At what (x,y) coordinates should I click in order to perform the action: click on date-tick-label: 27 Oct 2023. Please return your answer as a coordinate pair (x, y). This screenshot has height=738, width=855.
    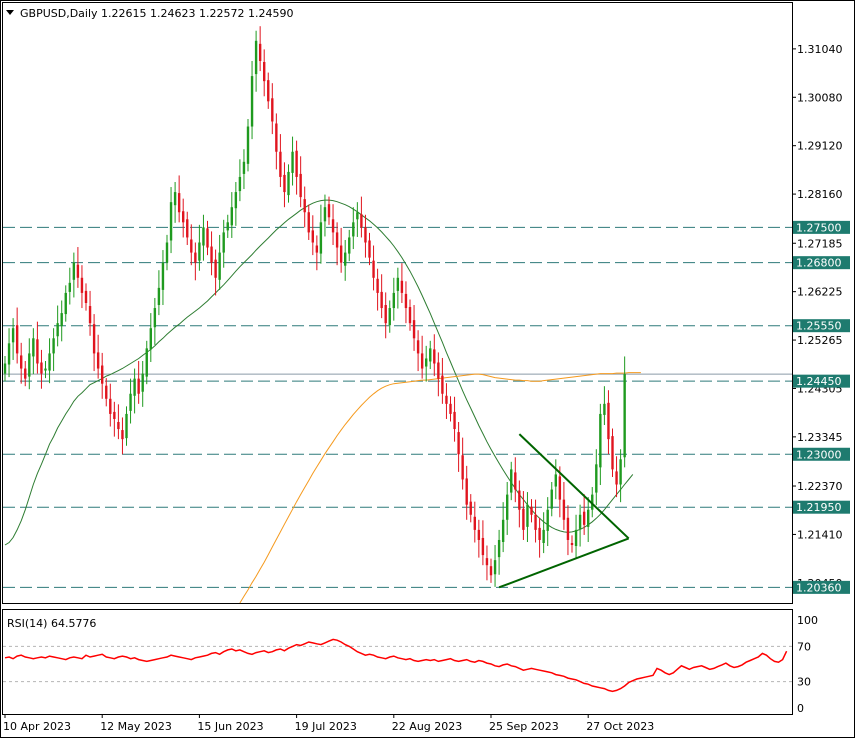
    Looking at the image, I should click on (620, 726).